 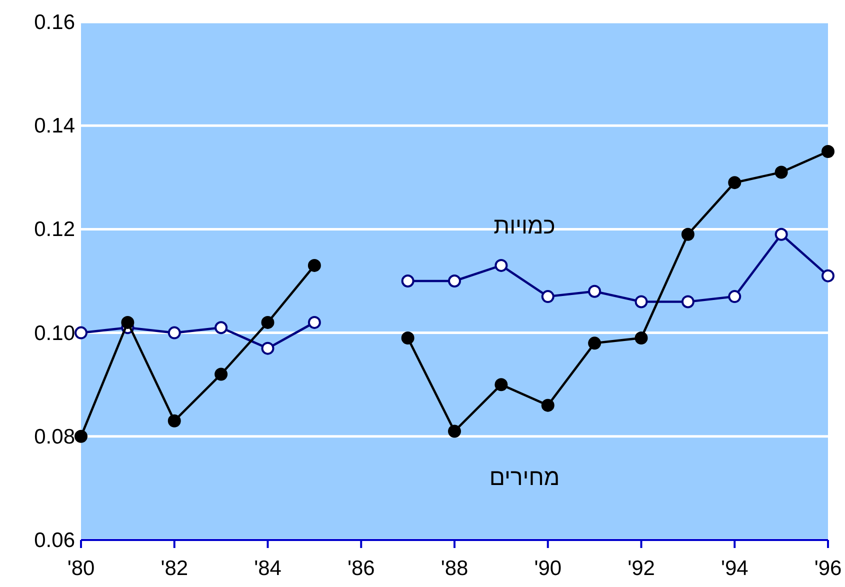 What do you see at coordinates (81, 568) in the screenshot?
I see `x-tick-label: '80` at bounding box center [81, 568].